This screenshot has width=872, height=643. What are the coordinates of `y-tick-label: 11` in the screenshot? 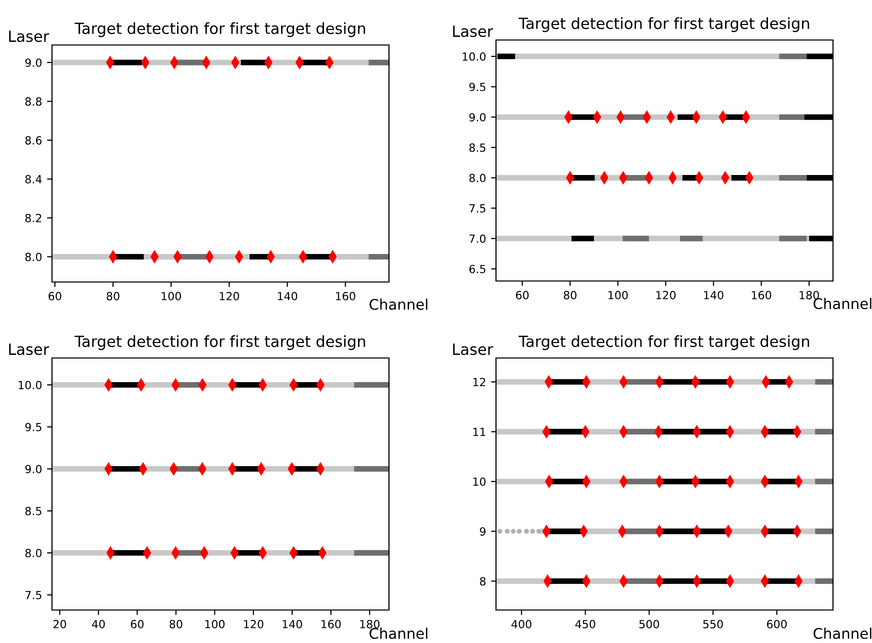 It's located at (479, 432).